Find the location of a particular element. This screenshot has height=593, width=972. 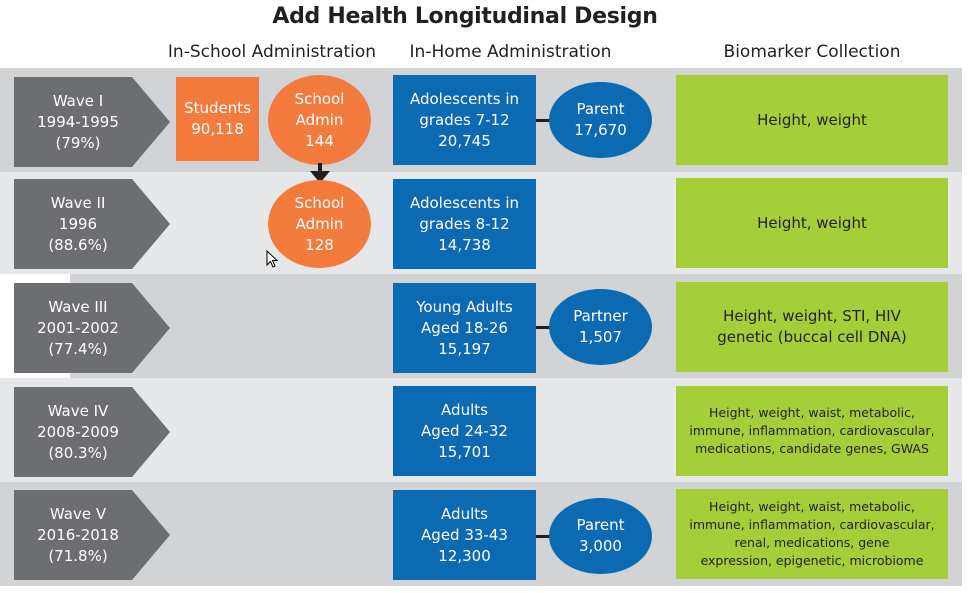

in-home-5-line-1: Adults is located at coordinates (464, 513).